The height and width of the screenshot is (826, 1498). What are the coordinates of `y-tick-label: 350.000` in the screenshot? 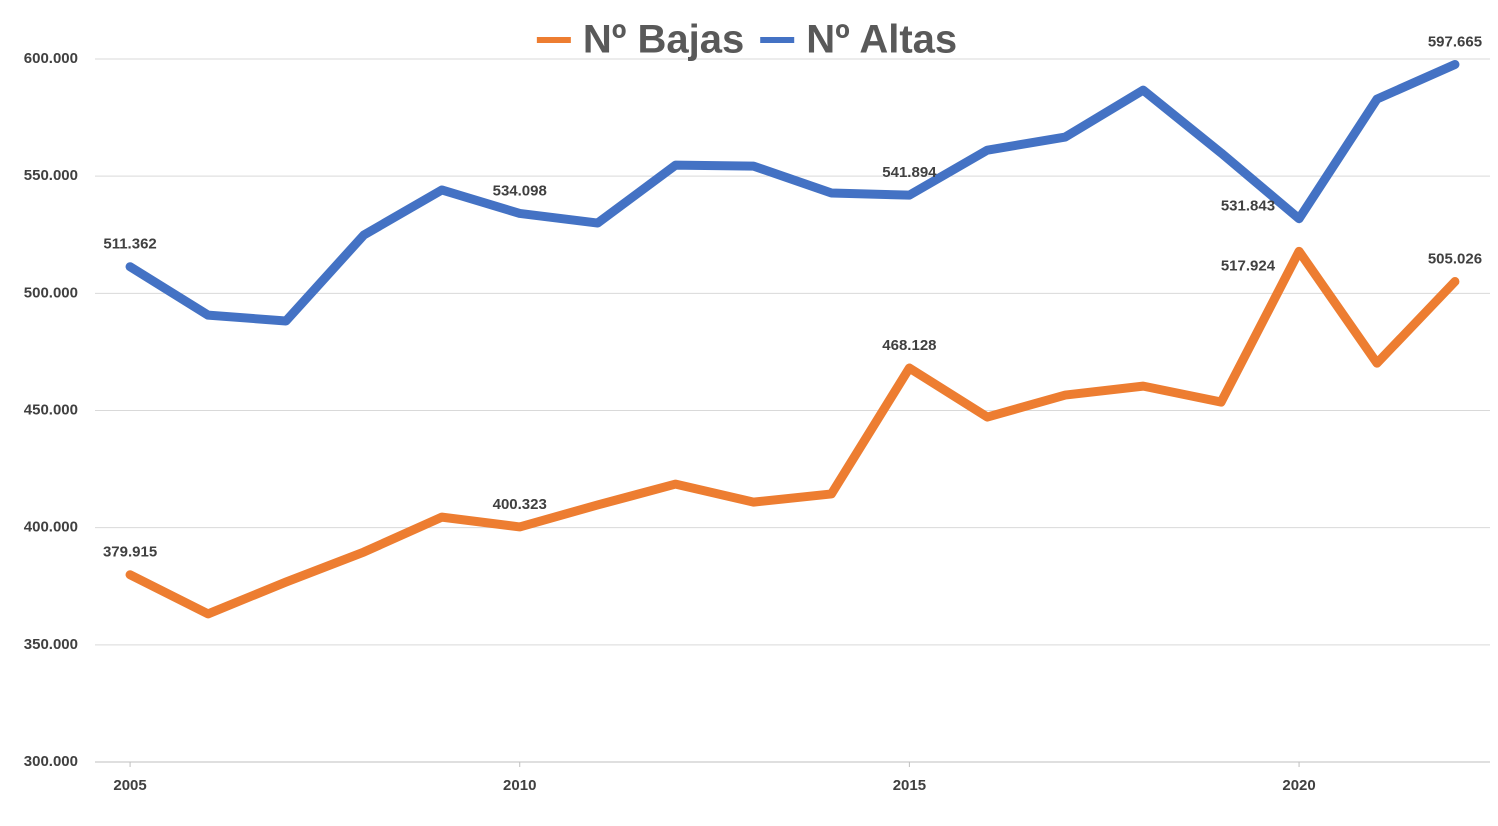 It's located at (51, 644).